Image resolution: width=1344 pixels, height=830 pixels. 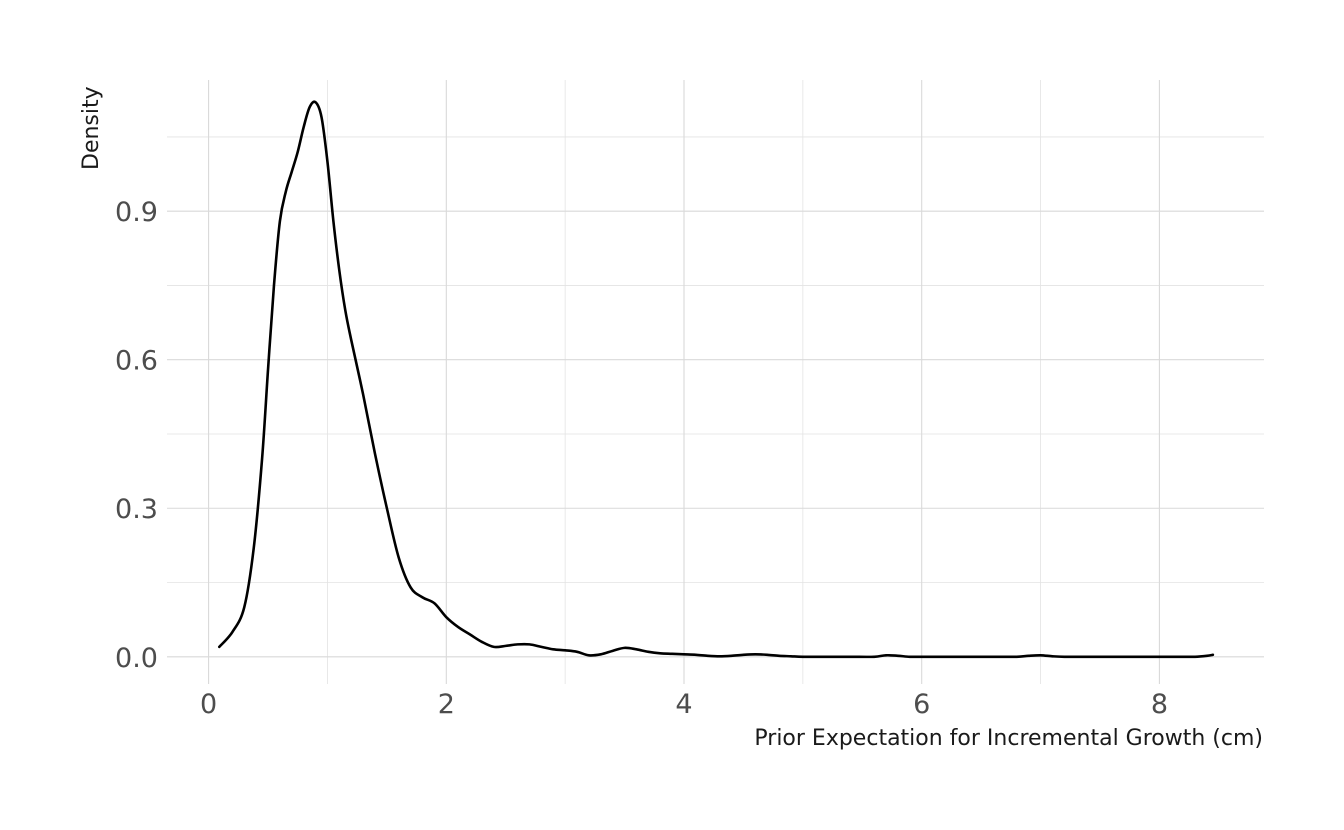 I want to click on y-axis-tick-labels: 0.0 0.3 0.6 0.9, so click(x=136, y=435).